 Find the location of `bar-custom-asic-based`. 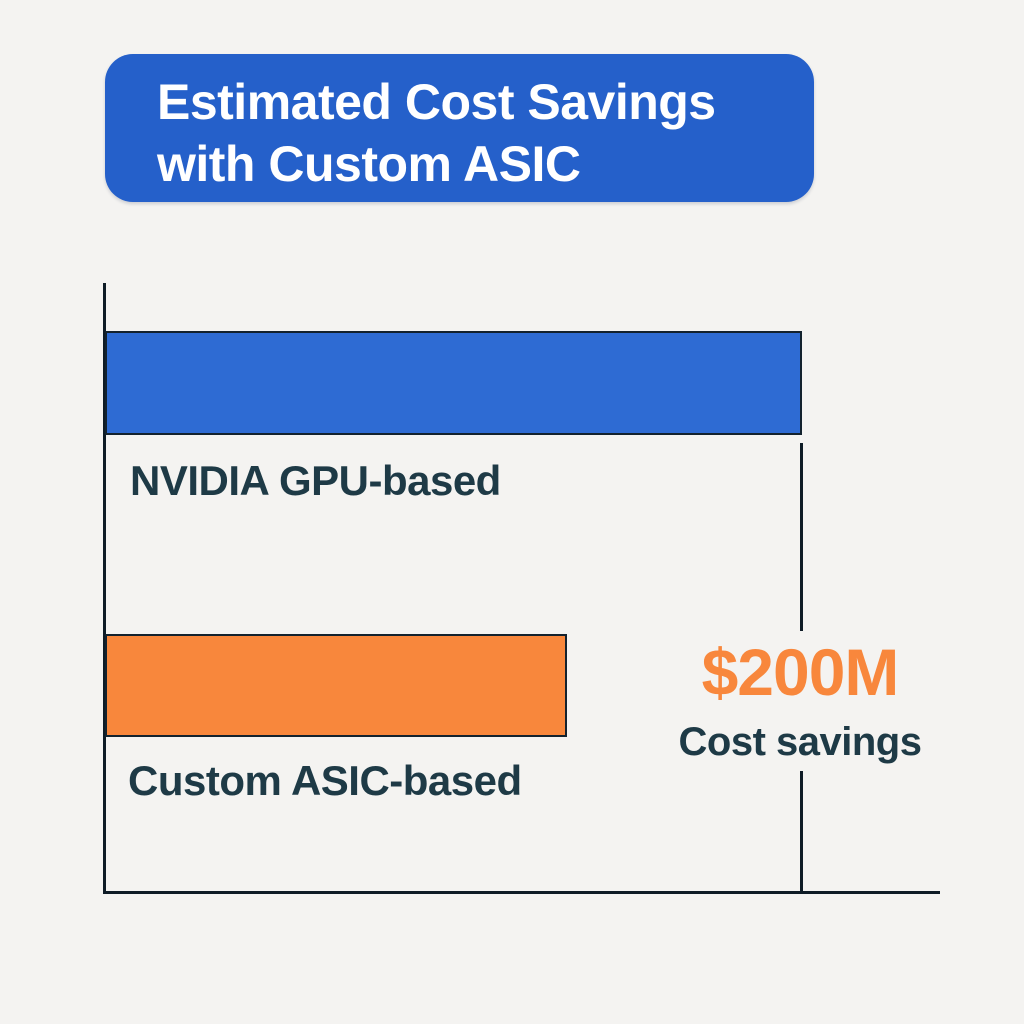

bar-custom-asic-based is located at coordinates (336, 685).